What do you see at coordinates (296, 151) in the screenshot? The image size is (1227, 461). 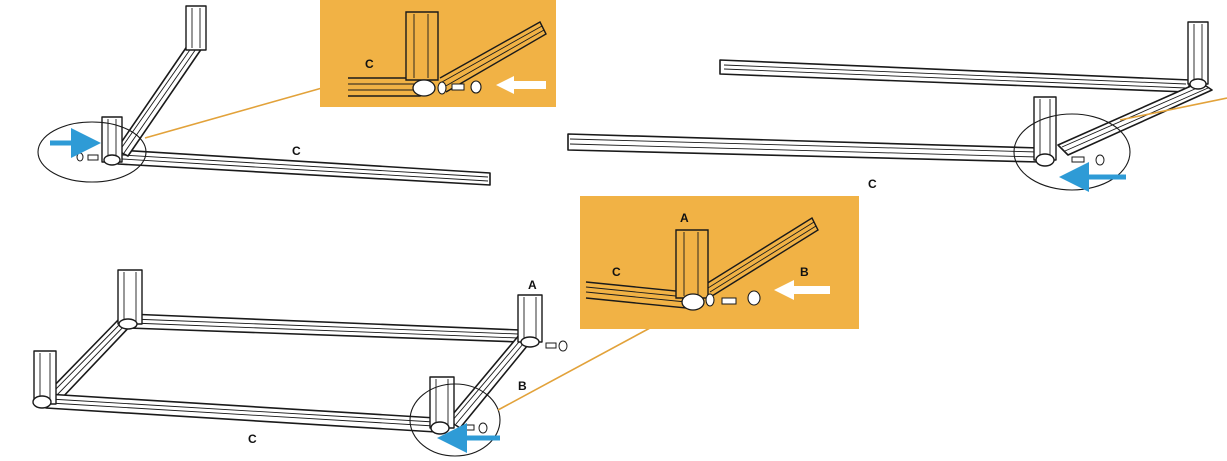 I see `step1-rail-label: C` at bounding box center [296, 151].